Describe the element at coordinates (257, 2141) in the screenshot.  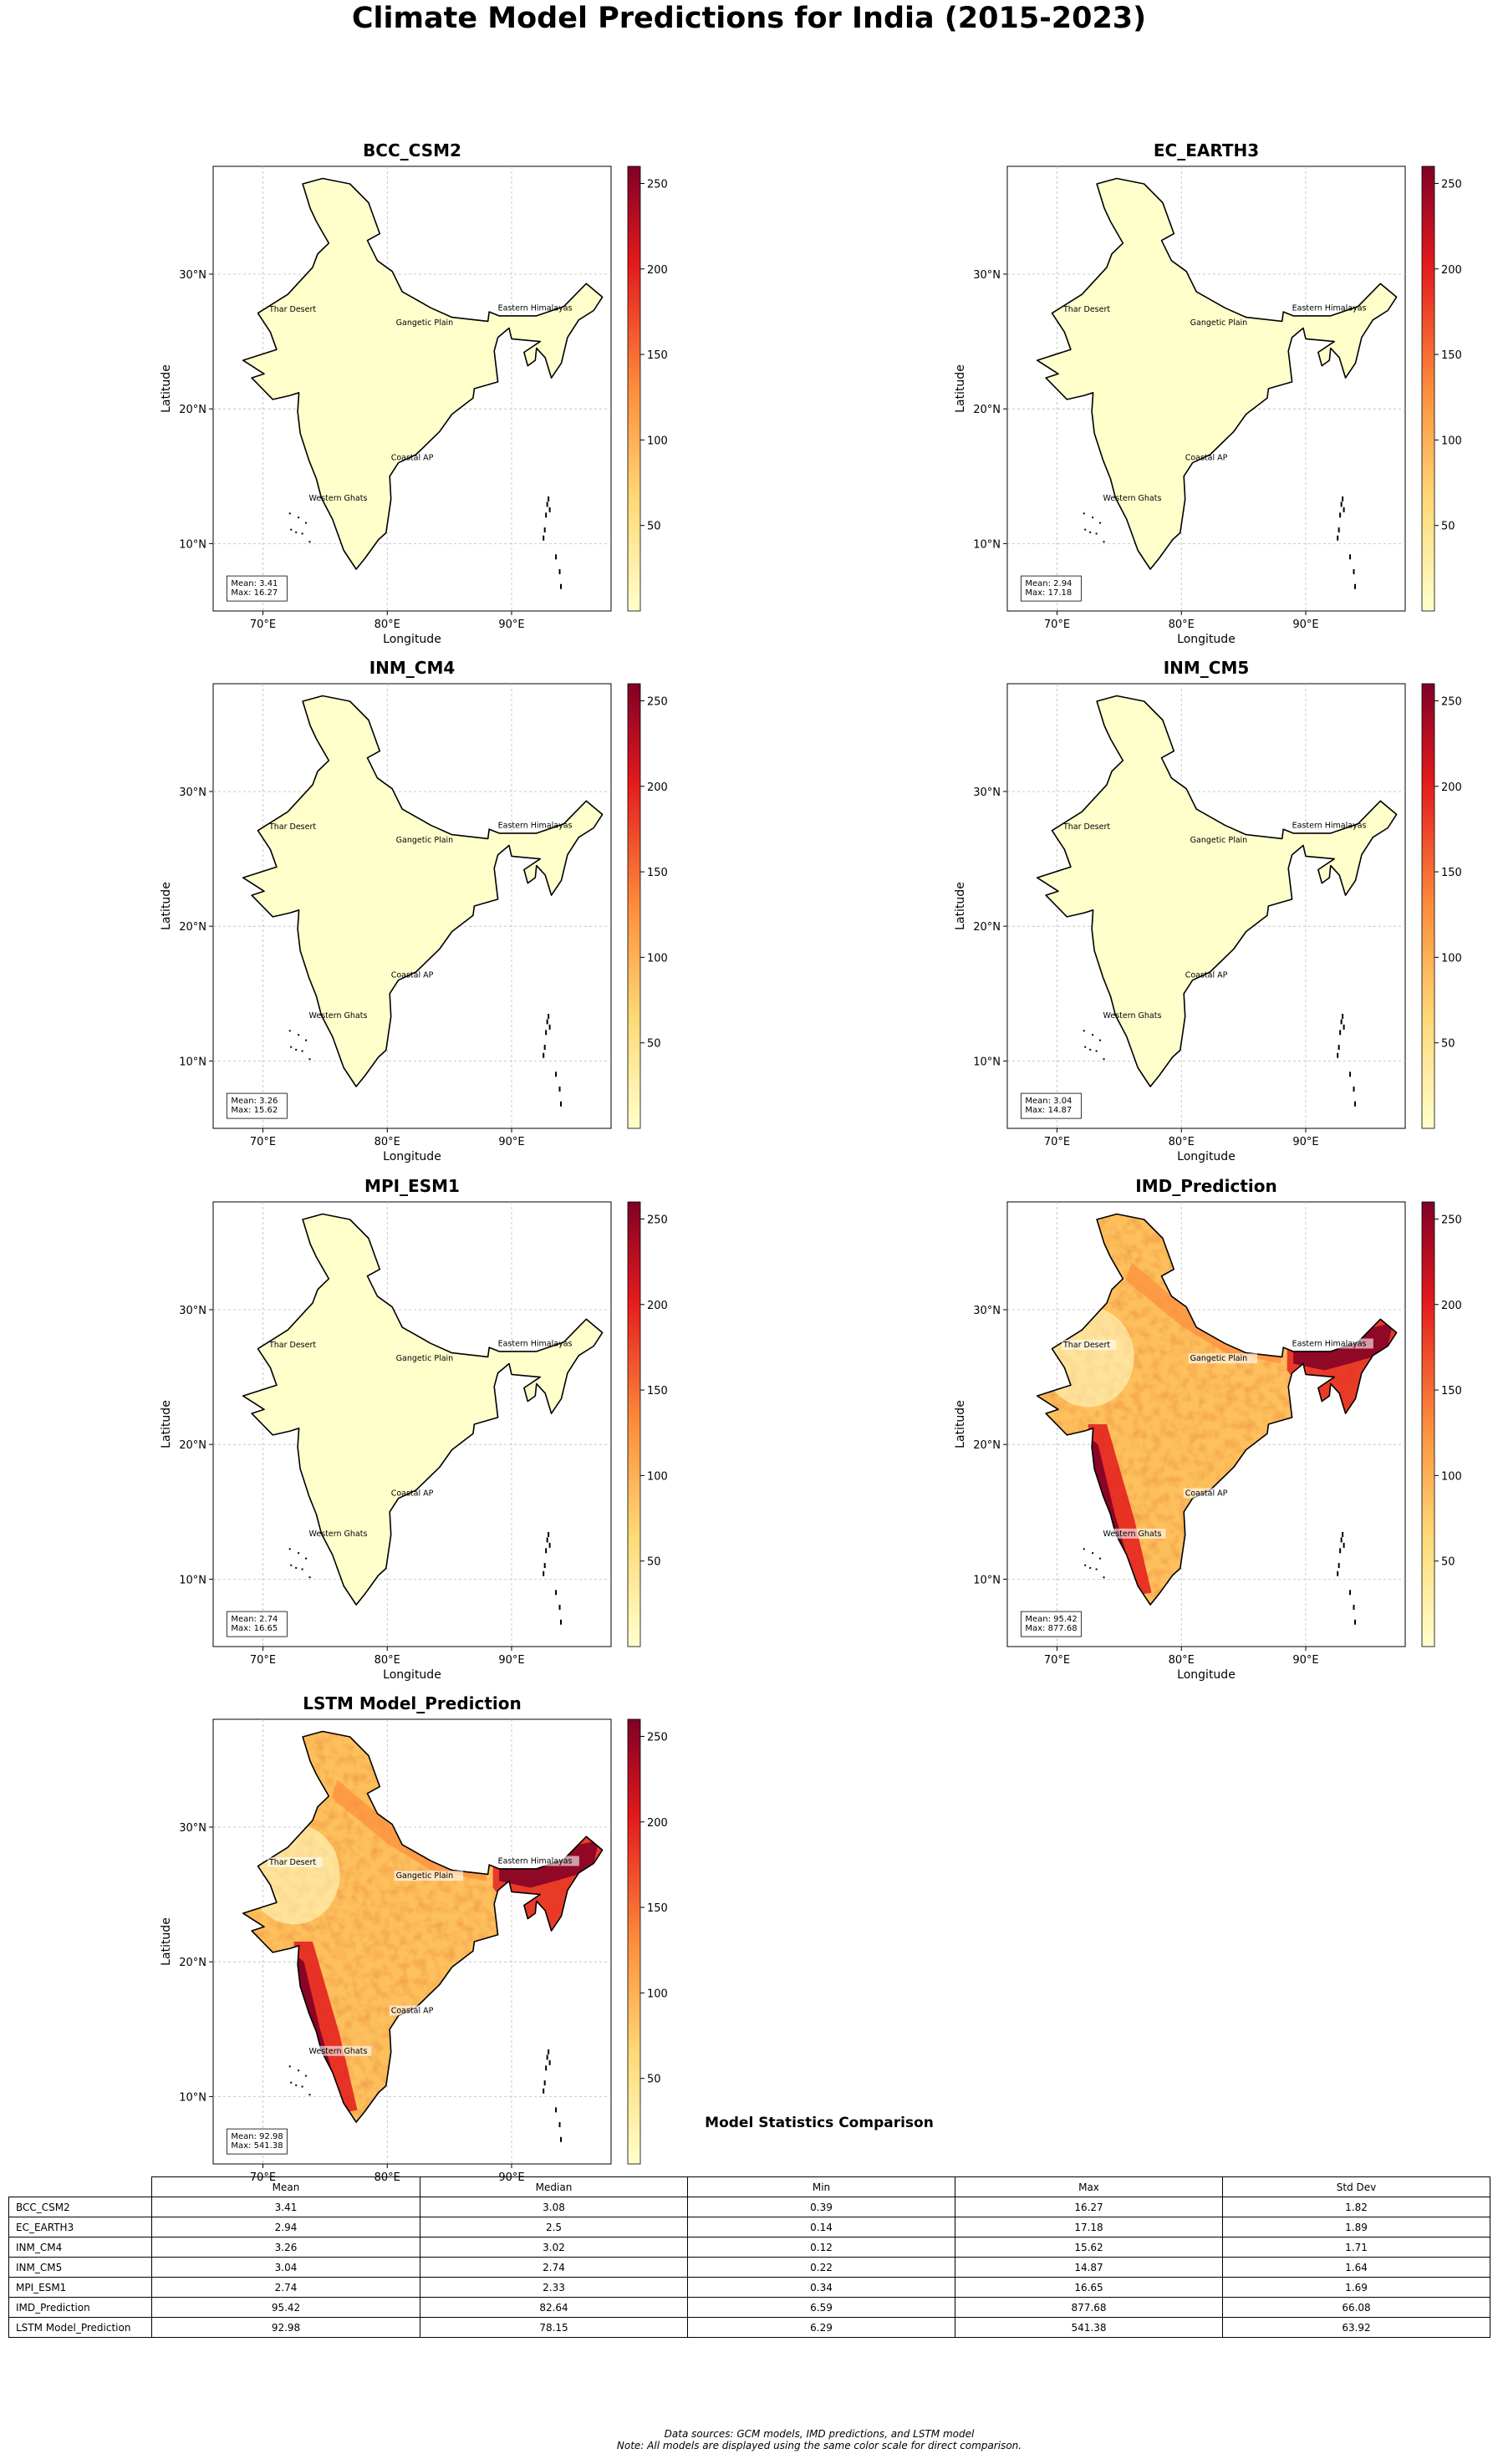
I see `stats-box` at that location.